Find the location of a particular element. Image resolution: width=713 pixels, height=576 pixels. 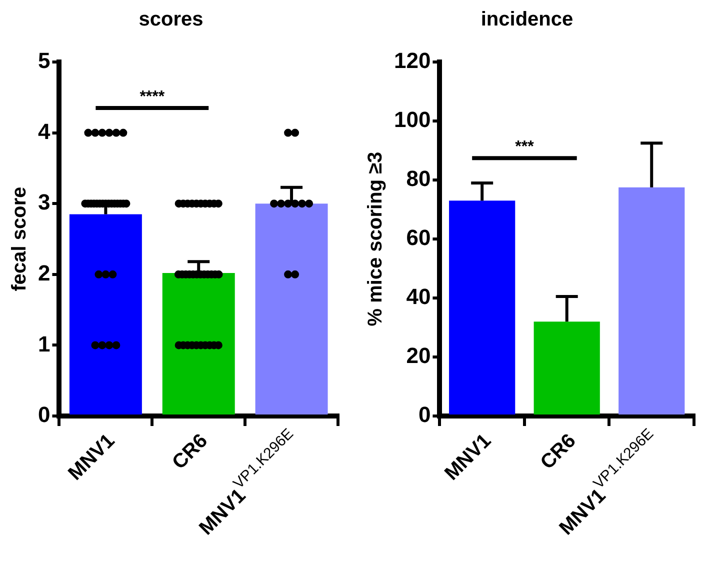

chart-title: incidence is located at coordinates (527, 19).